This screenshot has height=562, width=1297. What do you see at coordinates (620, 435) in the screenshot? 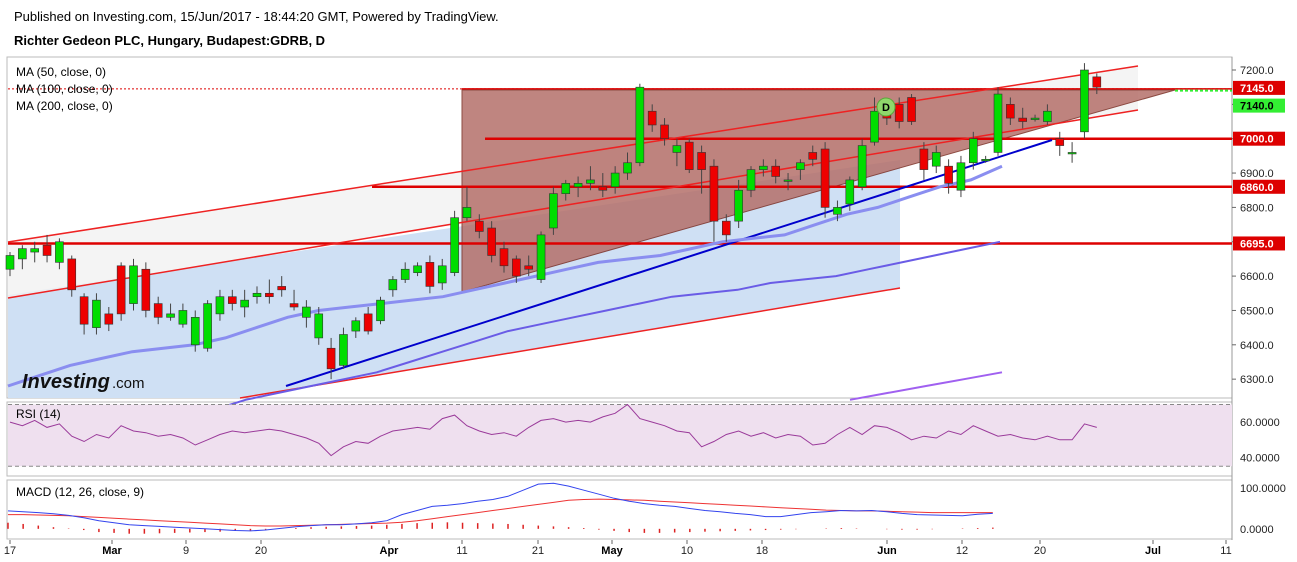
I see `rsi-panel` at bounding box center [620, 435].